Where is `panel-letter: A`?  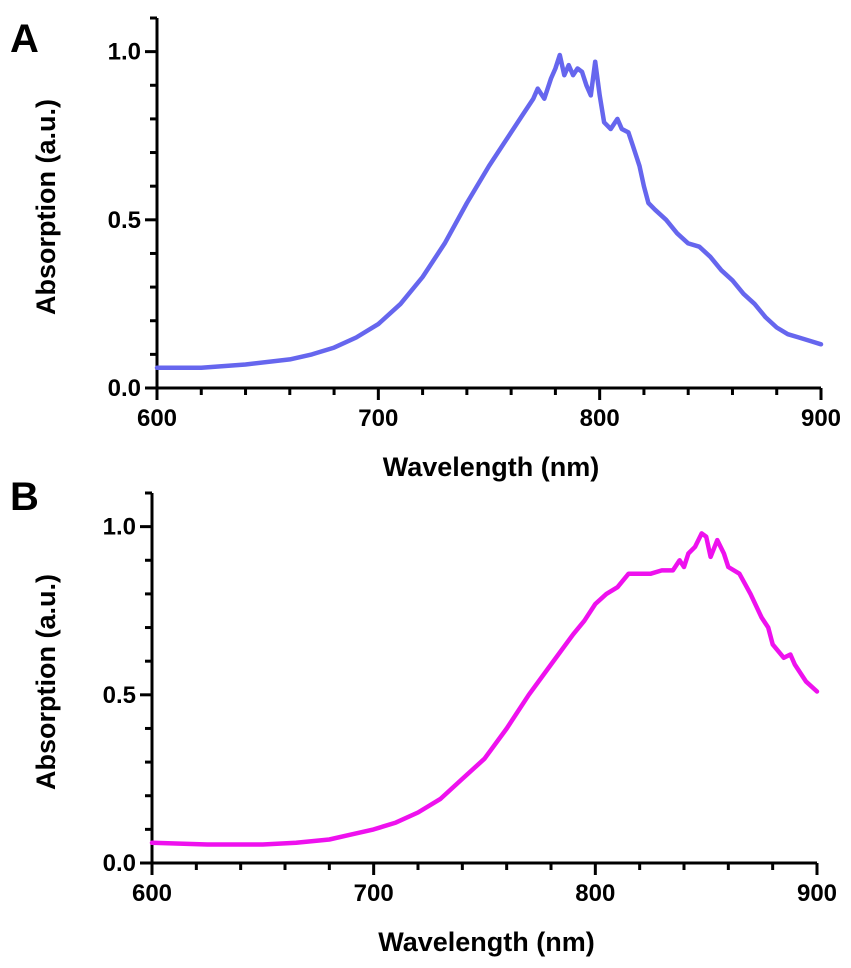 panel-letter: A is located at coordinates (24, 39).